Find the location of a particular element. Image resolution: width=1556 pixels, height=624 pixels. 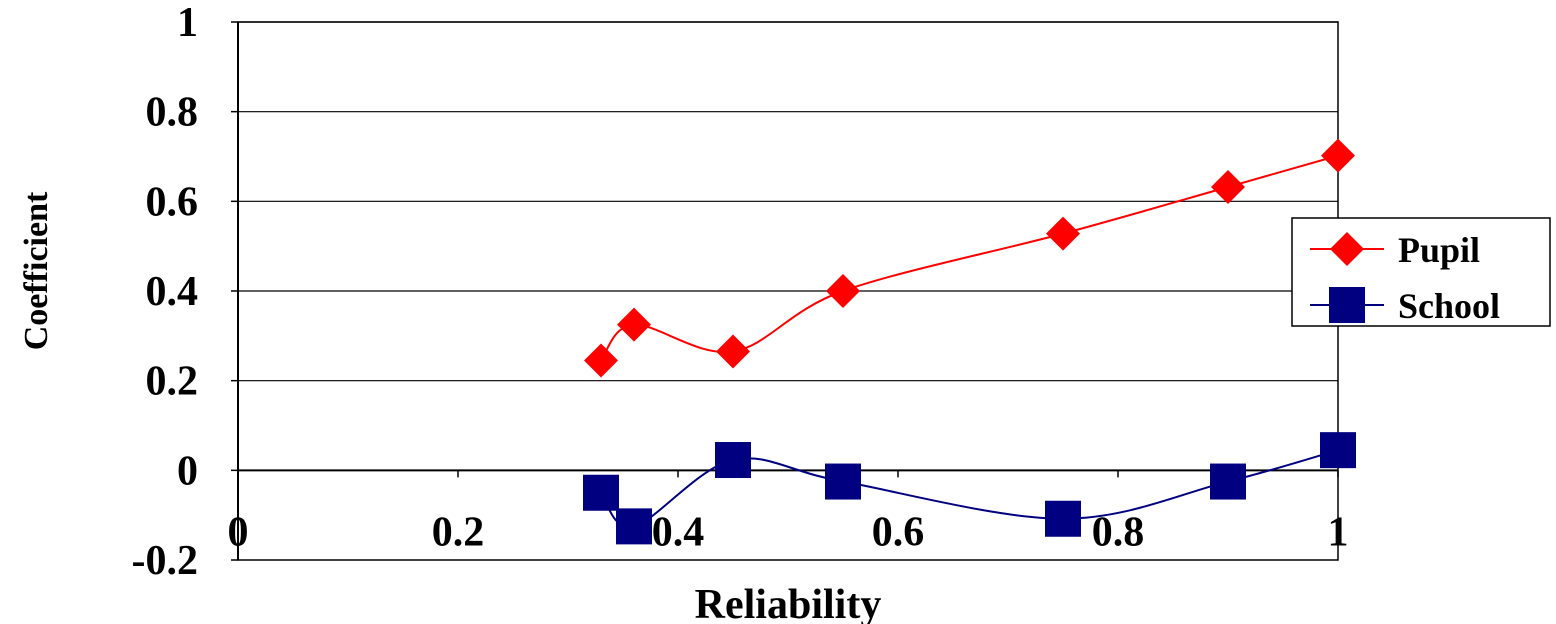

y-axis-ticks: -0.2 0 0.2 0.4 0.6 0.8 1 is located at coordinates (185, 292).